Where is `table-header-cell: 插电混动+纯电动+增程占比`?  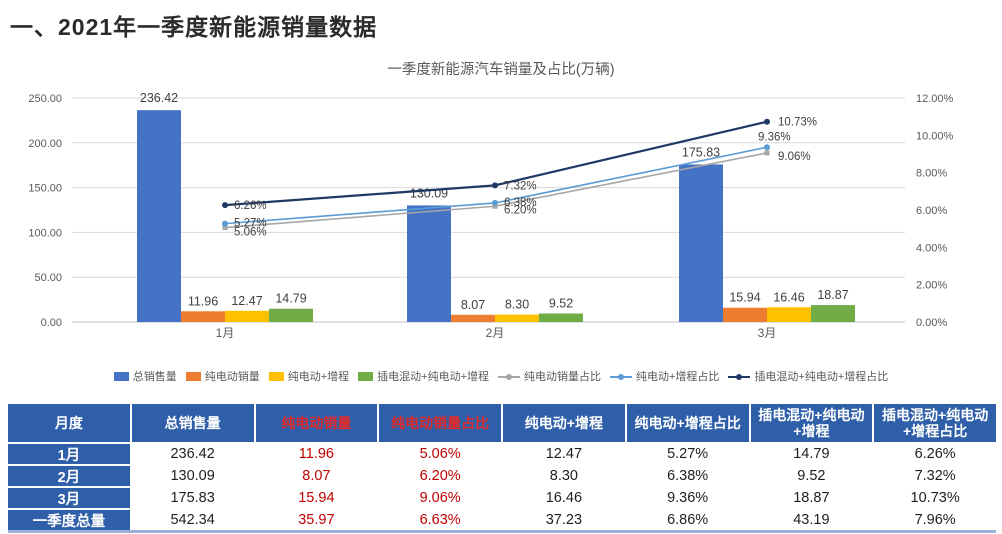
table-header-cell: 插电混动+纯电动+增程占比 is located at coordinates (935, 423).